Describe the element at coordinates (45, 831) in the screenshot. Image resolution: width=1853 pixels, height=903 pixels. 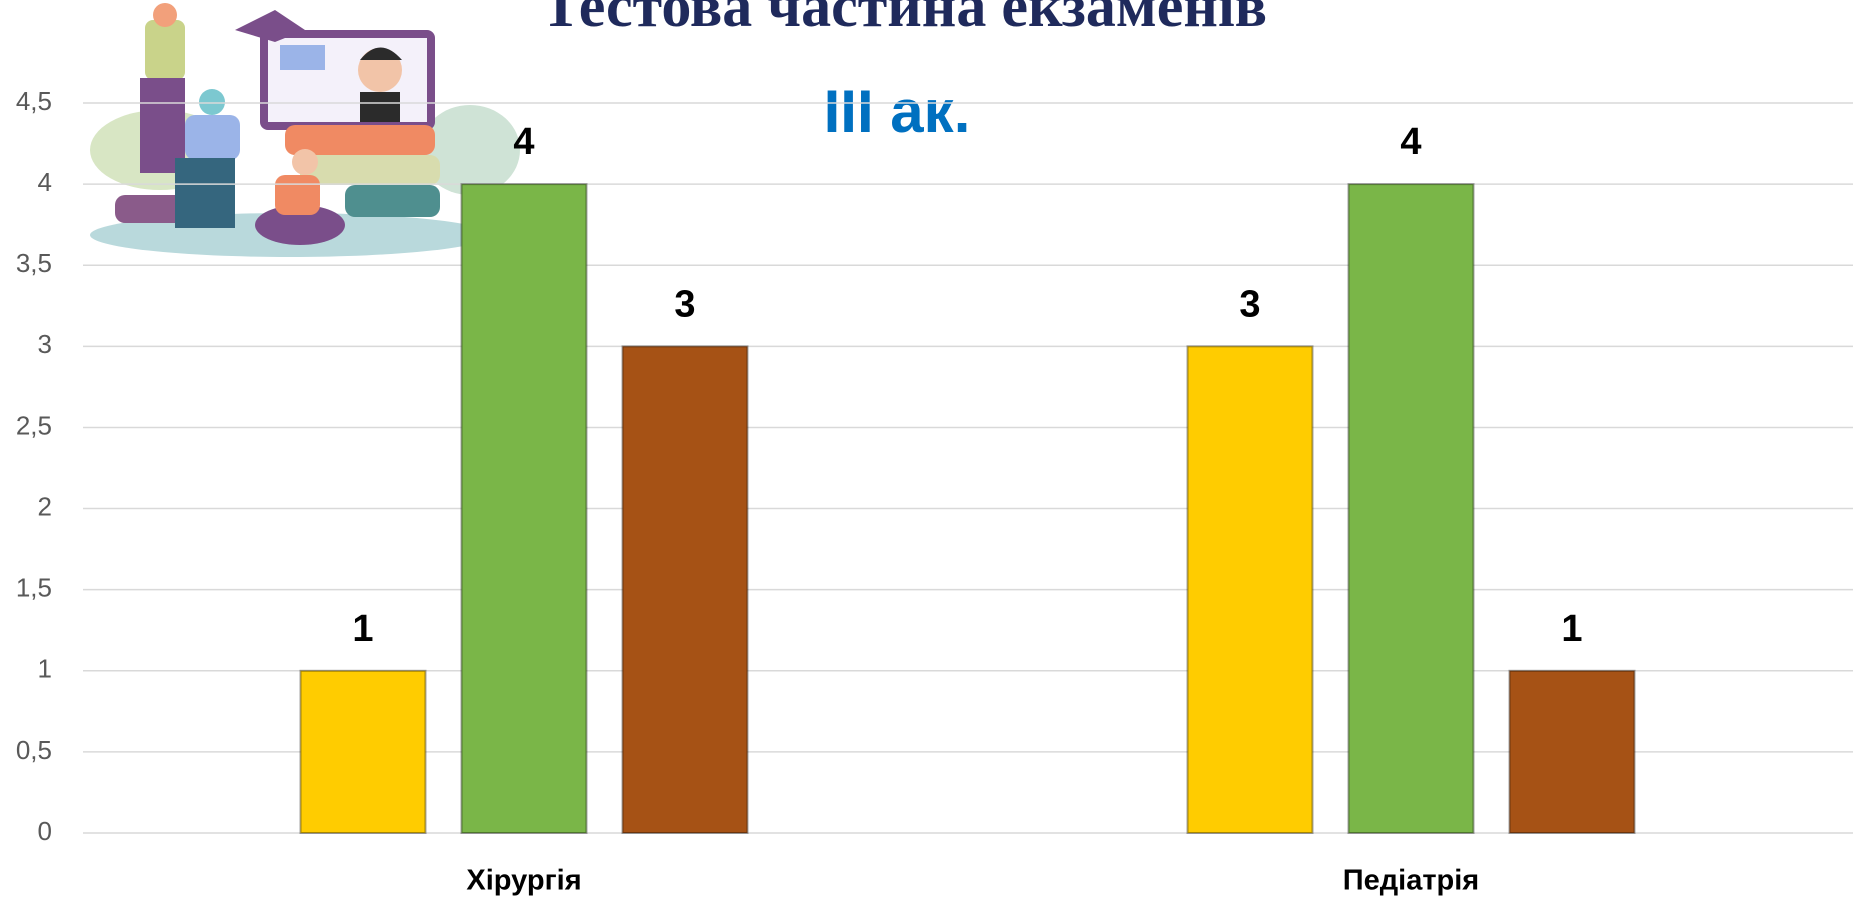
I see `y-tick-label: 0` at that location.